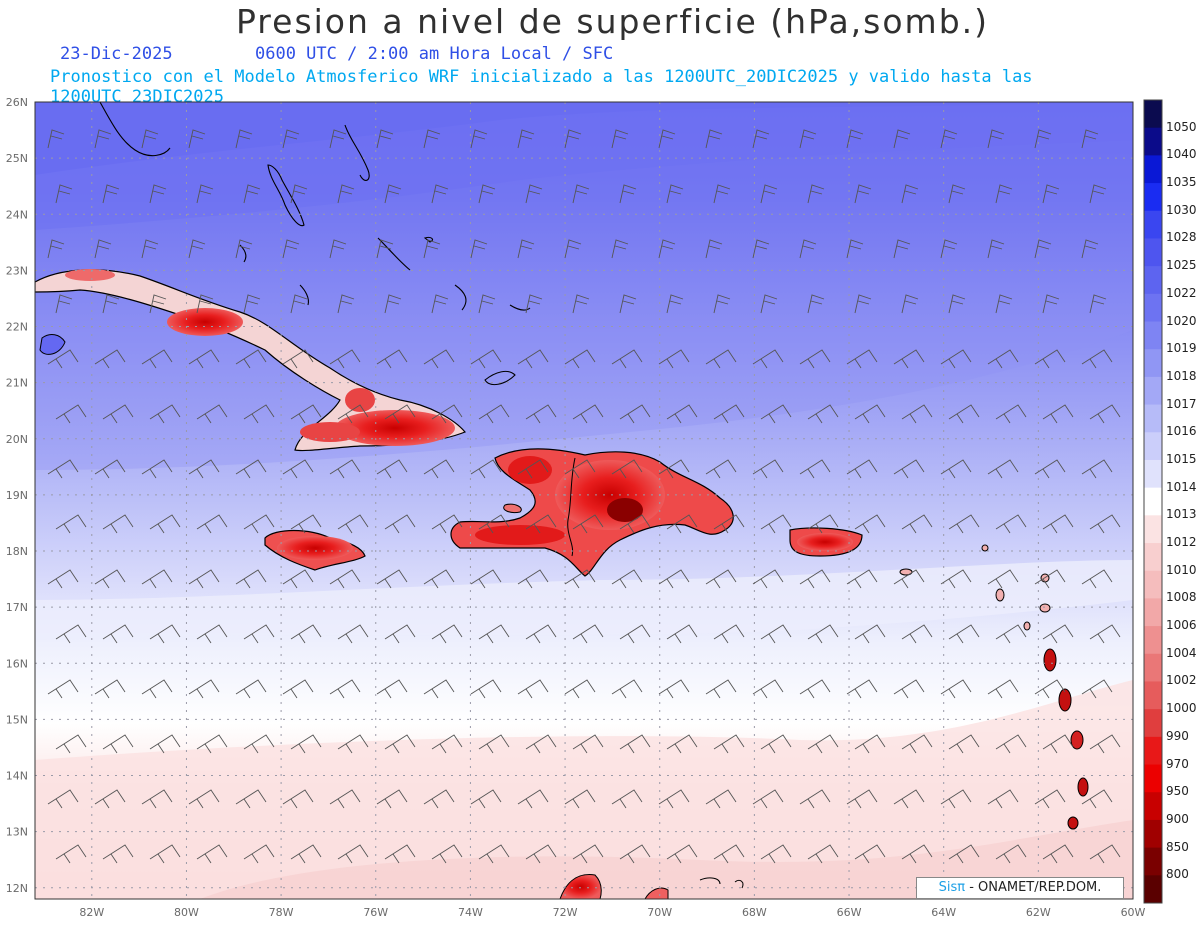 The image size is (1200, 927). What do you see at coordinates (1177, 818) in the screenshot?
I see `colorbar-level-label: 900` at bounding box center [1177, 818].